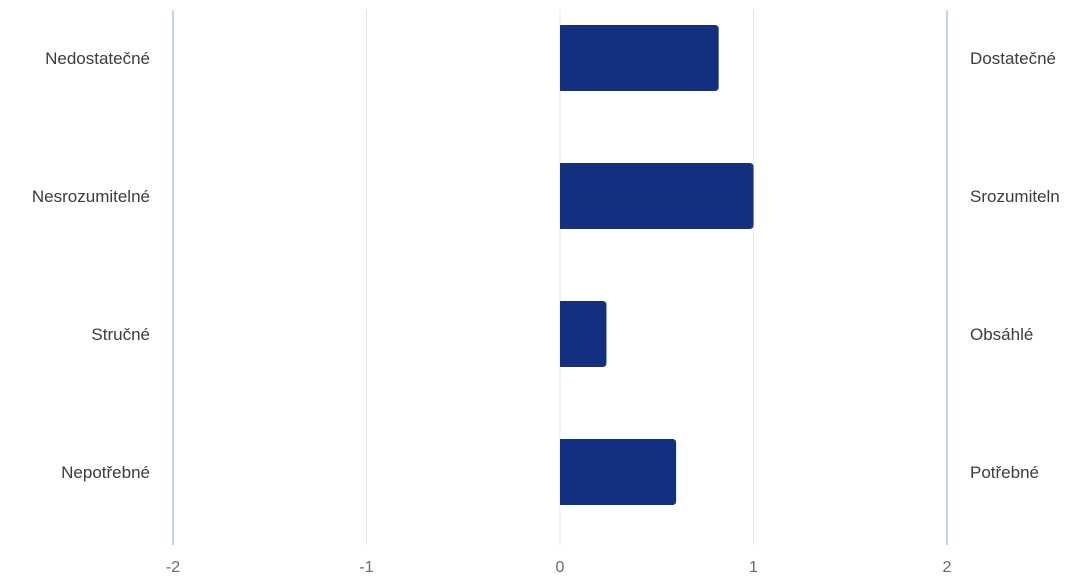 The image size is (1078, 578). What do you see at coordinates (120, 334) in the screenshot?
I see `left-category-label: Stručné` at bounding box center [120, 334].